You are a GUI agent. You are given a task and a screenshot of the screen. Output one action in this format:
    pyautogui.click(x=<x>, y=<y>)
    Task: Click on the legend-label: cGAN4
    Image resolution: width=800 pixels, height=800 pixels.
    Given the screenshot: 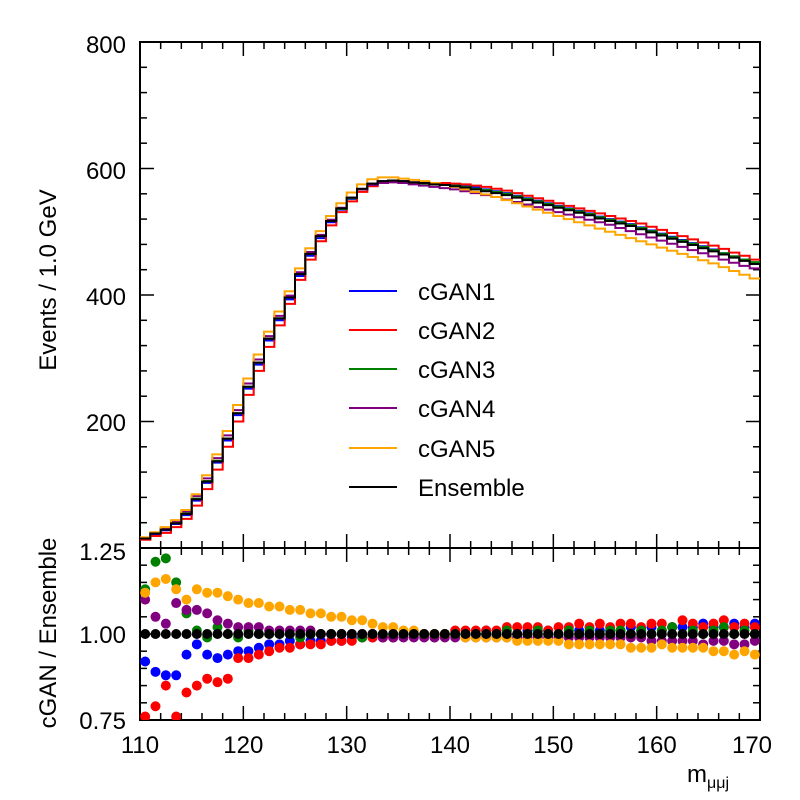 What is the action you would take?
    pyautogui.click(x=456, y=409)
    